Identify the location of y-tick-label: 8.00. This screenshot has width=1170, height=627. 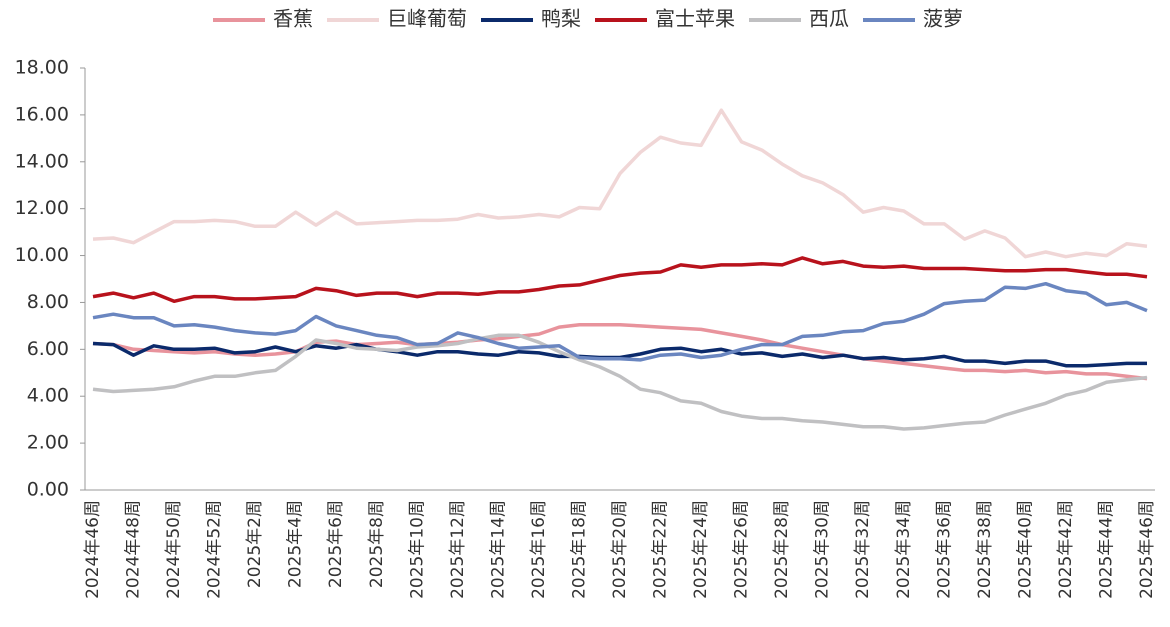
(48, 302).